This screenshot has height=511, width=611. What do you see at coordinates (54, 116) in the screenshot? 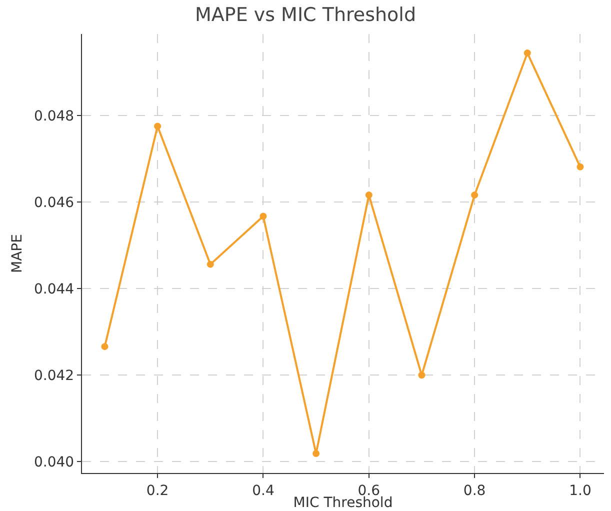
I see `y-tick-label: 0.048` at bounding box center [54, 116].